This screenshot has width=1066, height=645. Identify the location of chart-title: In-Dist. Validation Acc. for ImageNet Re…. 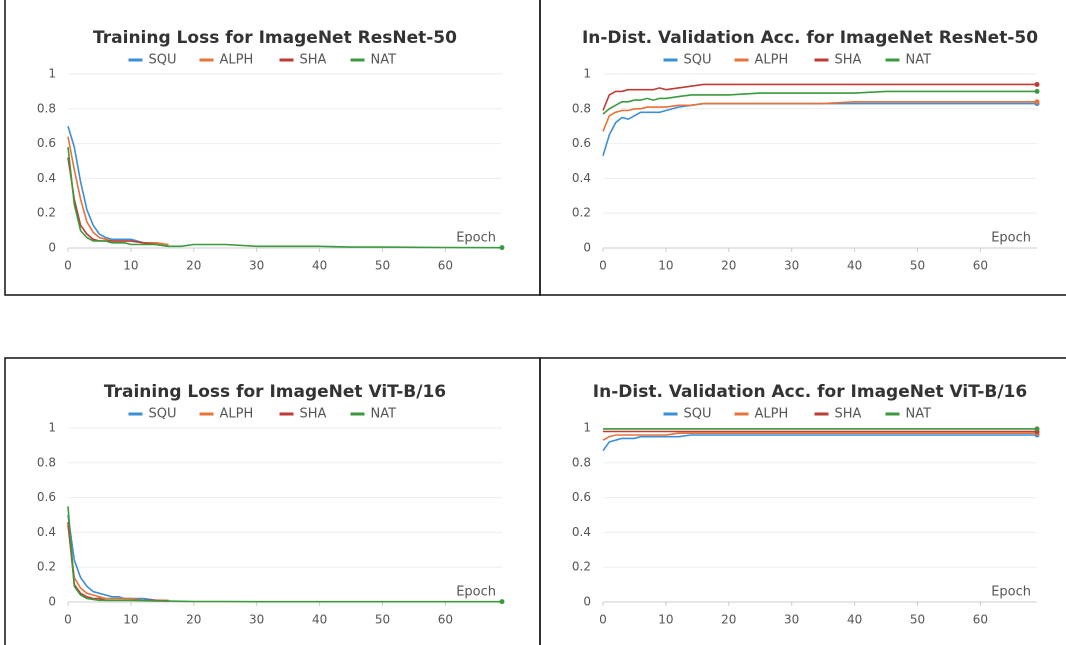
(810, 38).